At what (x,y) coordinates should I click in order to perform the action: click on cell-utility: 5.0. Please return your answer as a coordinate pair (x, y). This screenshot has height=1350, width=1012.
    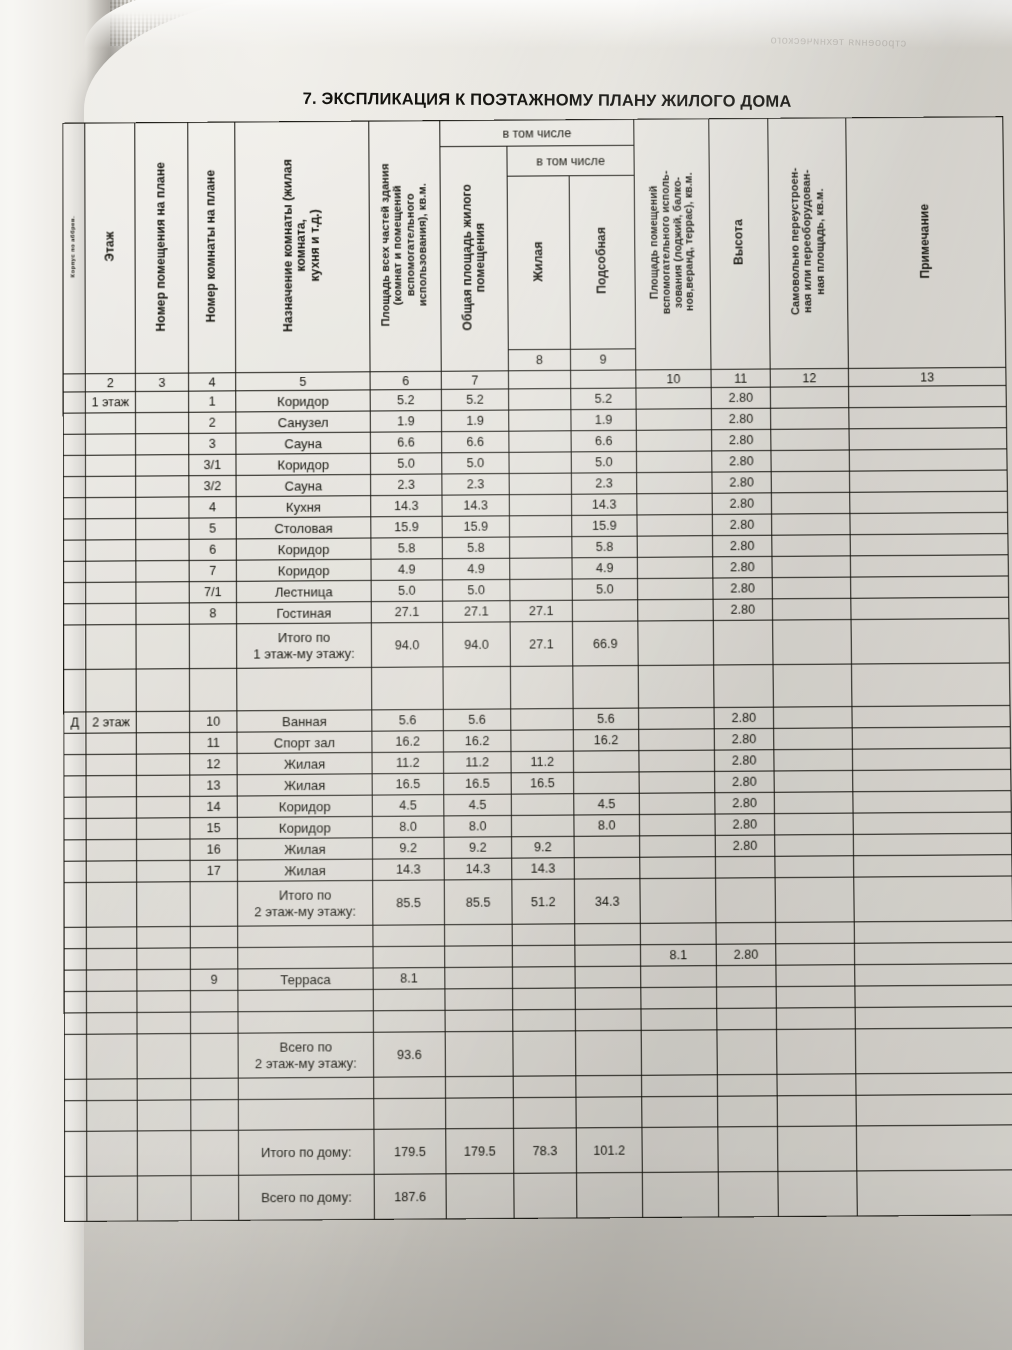
    Looking at the image, I should click on (605, 589).